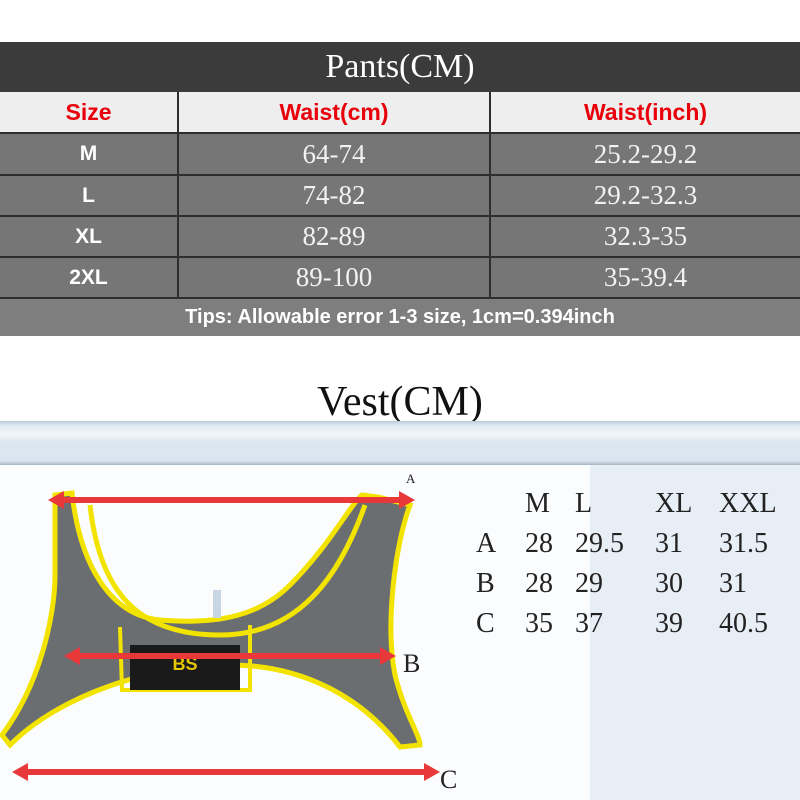  I want to click on size-cell: L, so click(89, 195).